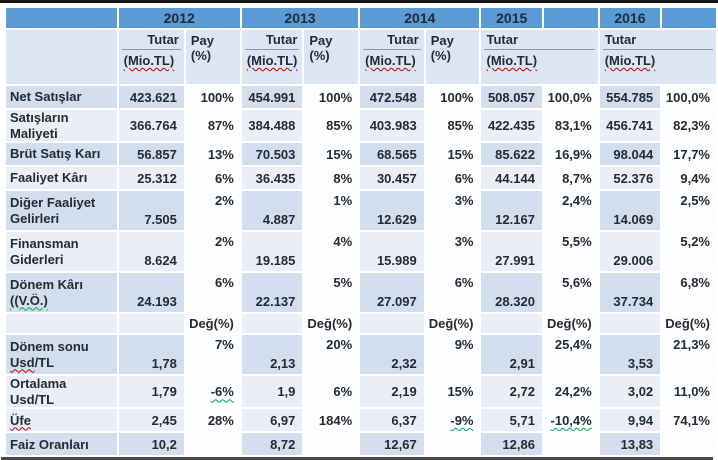 This screenshot has height=460, width=718. Describe the element at coordinates (212, 154) in the screenshot. I see `pay-cell: 13%` at that location.